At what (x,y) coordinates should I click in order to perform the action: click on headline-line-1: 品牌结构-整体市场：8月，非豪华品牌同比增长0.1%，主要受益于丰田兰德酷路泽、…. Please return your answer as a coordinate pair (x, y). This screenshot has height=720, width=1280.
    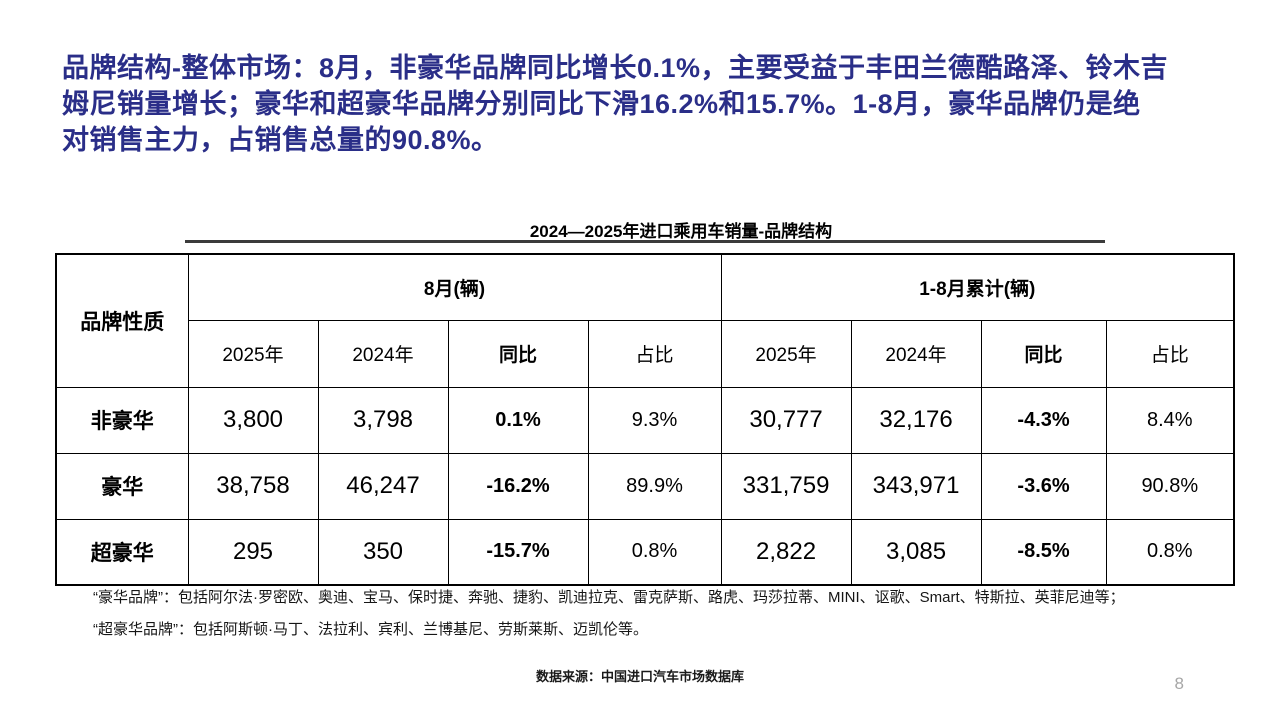
    Looking at the image, I should click on (615, 68).